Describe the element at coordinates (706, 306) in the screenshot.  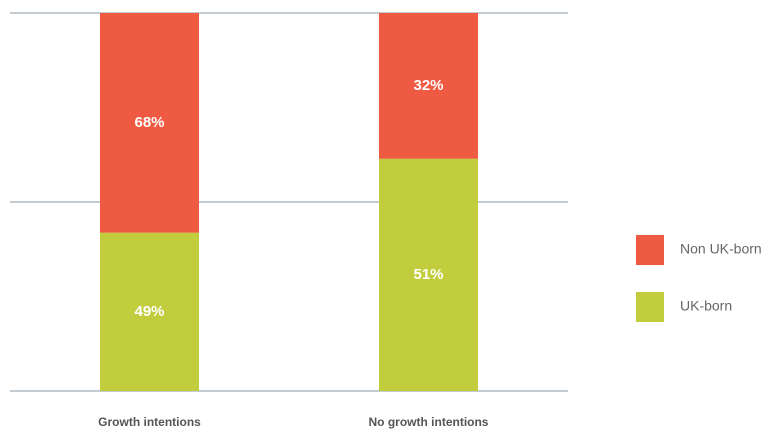
I see `legend-label: UK-born` at that location.